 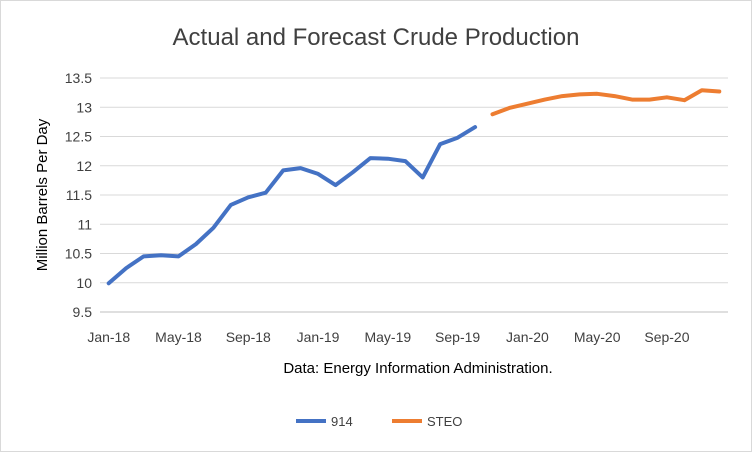 What do you see at coordinates (457, 337) in the screenshot?
I see `x-tick-label: Sep-19` at bounding box center [457, 337].